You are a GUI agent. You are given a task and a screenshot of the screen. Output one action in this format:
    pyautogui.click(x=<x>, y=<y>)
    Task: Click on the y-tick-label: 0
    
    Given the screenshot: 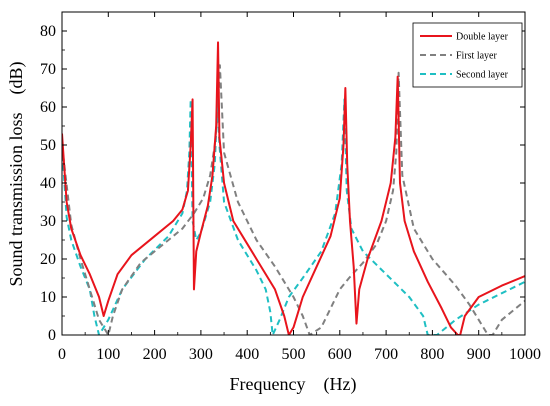 What is the action you would take?
    pyautogui.click(x=52, y=335)
    